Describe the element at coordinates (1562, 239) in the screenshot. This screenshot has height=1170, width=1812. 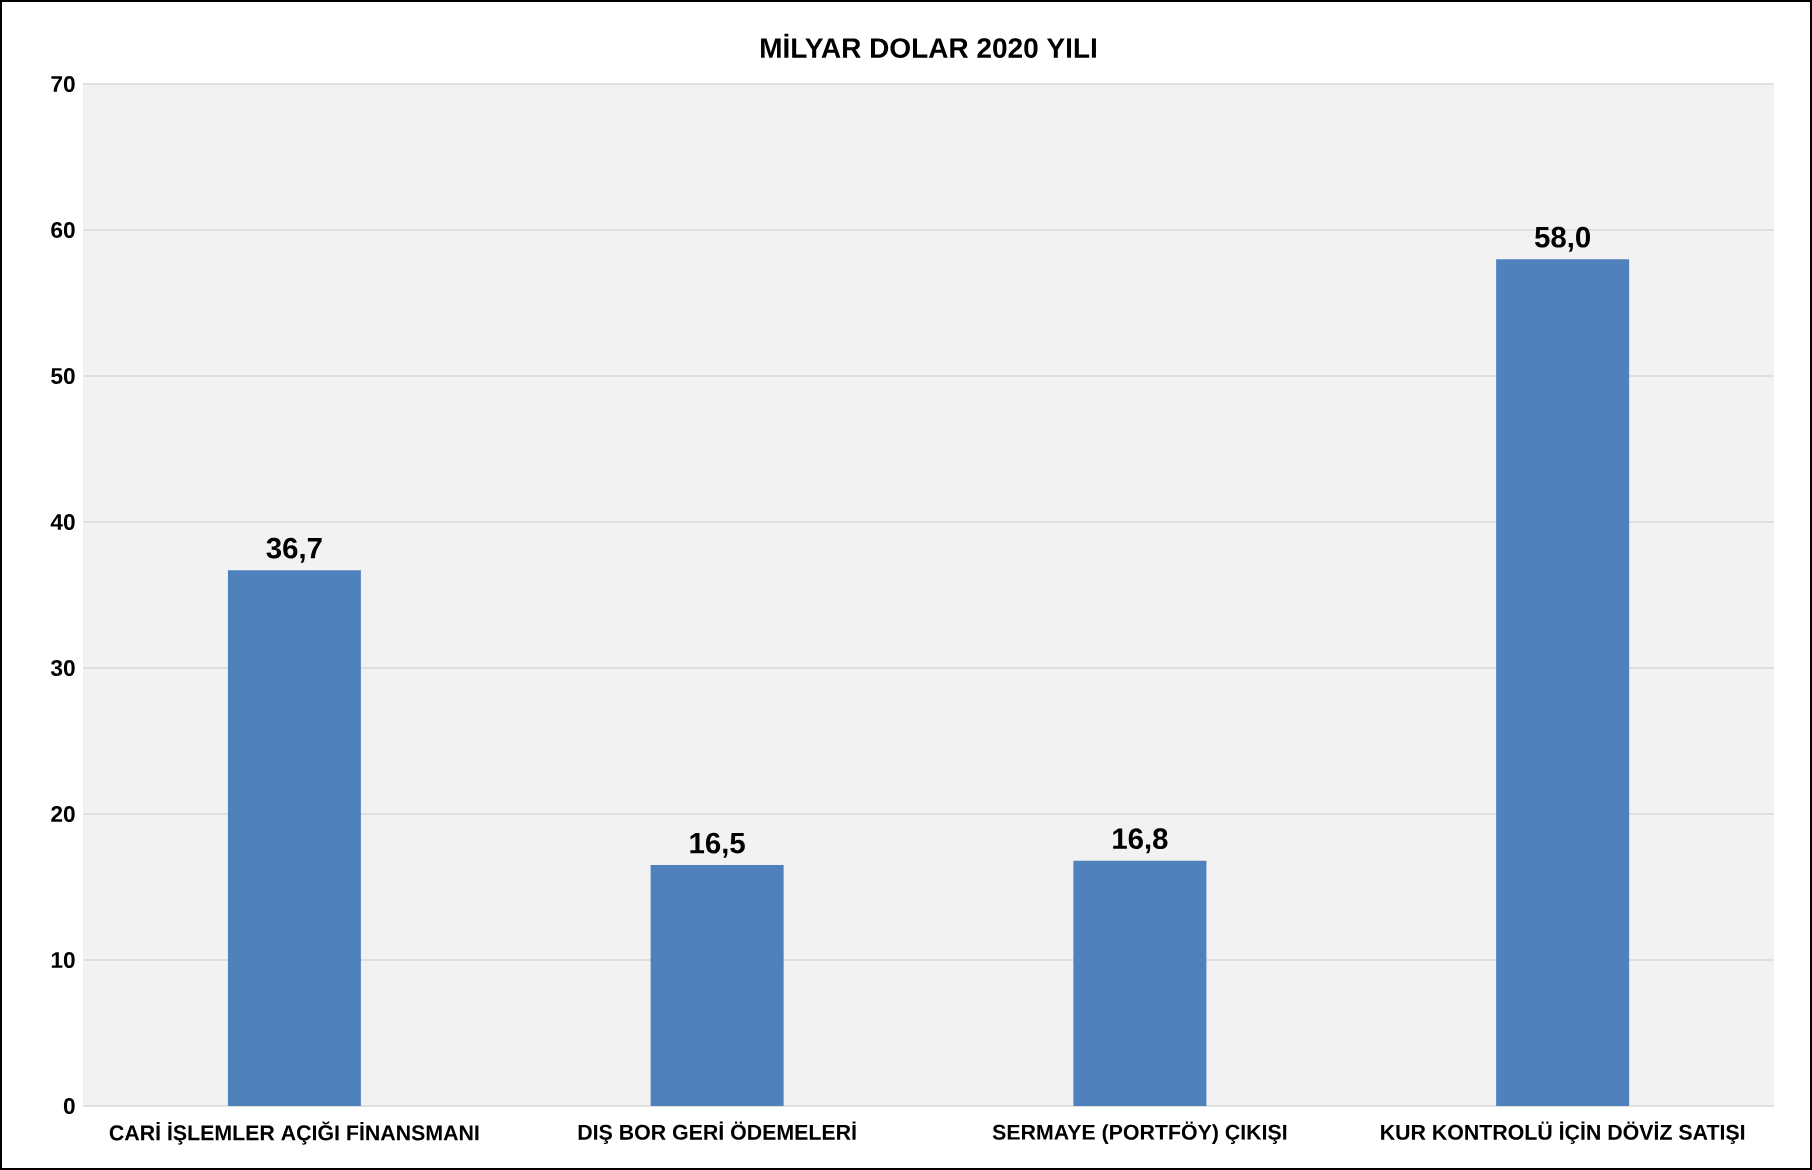
I see `data-label: 58,0` at that location.